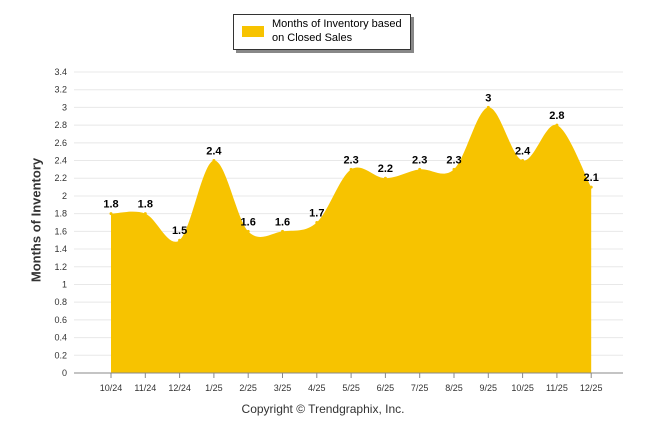 This screenshot has width=646, height=434. I want to click on y-tick-label: 3.2, so click(60, 90).